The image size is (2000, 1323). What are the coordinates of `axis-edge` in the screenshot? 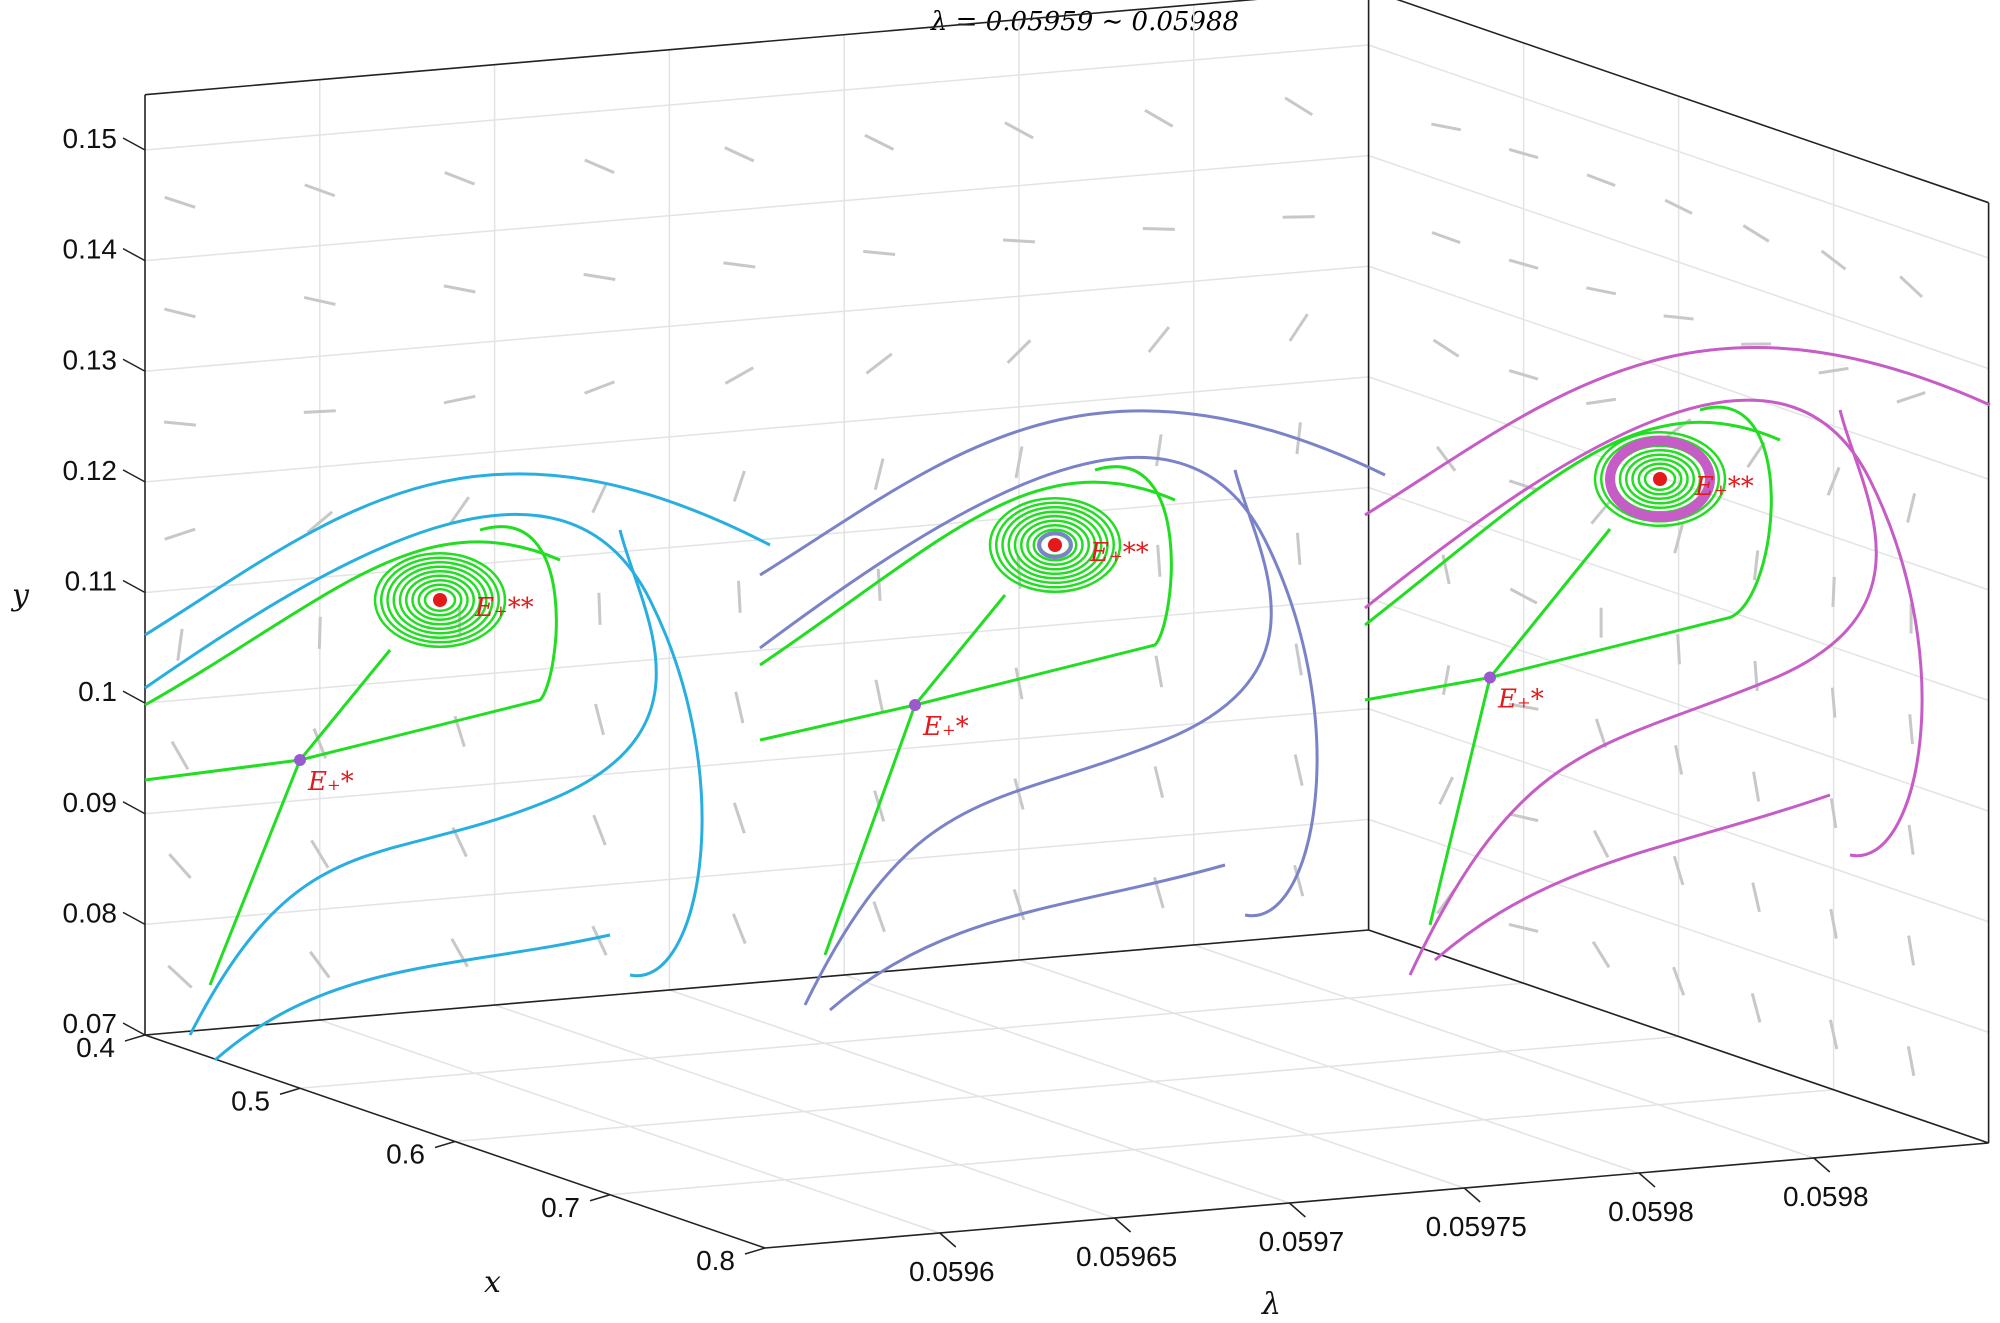 It's located at (756, 982).